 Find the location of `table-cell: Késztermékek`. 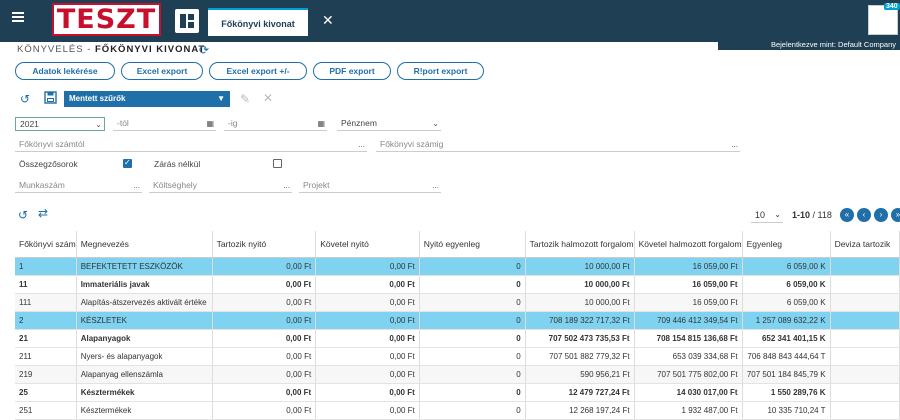

table-cell: Késztermékek is located at coordinates (144, 410).